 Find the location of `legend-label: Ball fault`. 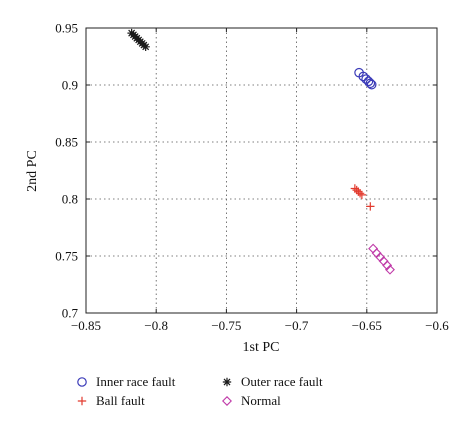

legend-label: Ball fault is located at coordinates (120, 400).